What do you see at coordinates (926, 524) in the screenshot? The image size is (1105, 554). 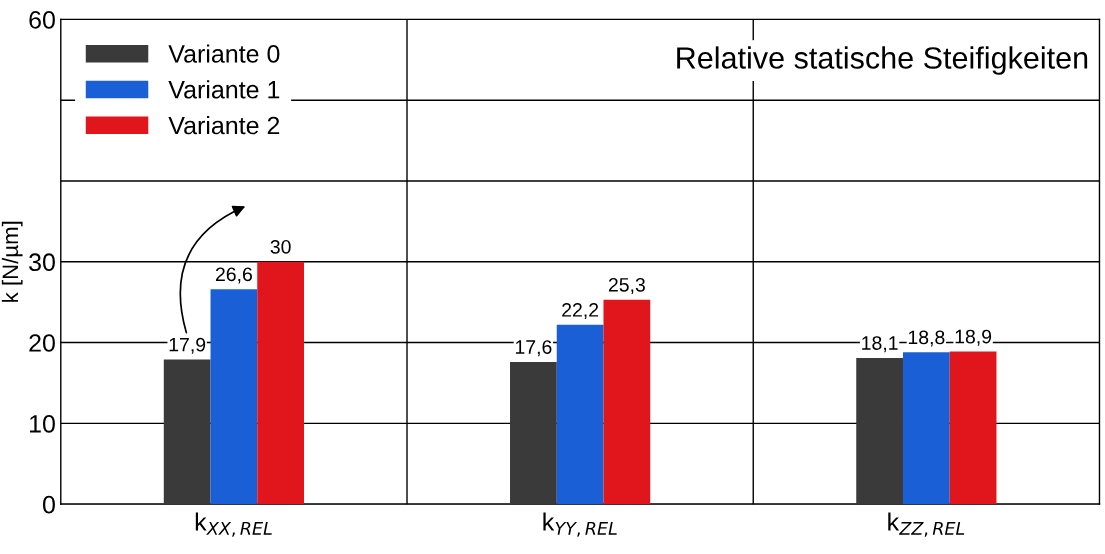 I see `x-tick-label: k$_{ZZ,REL}$` at bounding box center [926, 524].